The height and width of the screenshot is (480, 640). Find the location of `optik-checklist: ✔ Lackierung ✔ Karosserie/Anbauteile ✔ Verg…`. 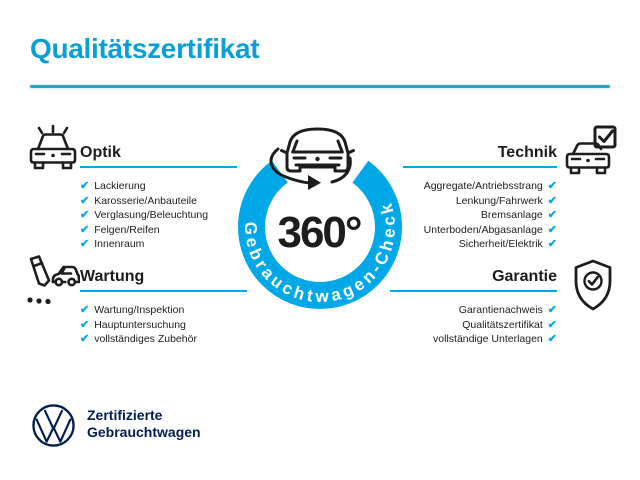

optik-checklist: ✔ Lackierung ✔ Karosserie/Anbauteile ✔ Verg… is located at coordinates (158, 215).